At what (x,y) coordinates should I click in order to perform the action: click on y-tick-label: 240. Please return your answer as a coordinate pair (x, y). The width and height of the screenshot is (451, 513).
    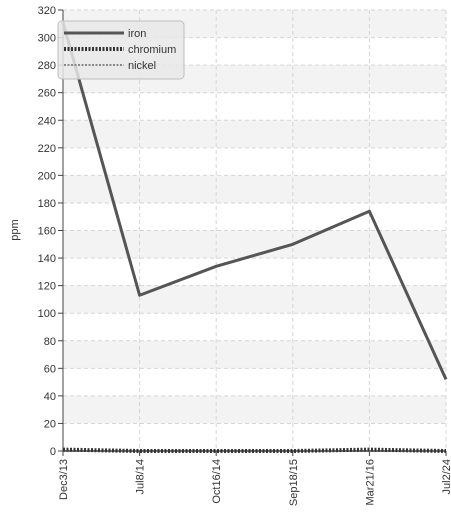
    Looking at the image, I should click on (47, 121).